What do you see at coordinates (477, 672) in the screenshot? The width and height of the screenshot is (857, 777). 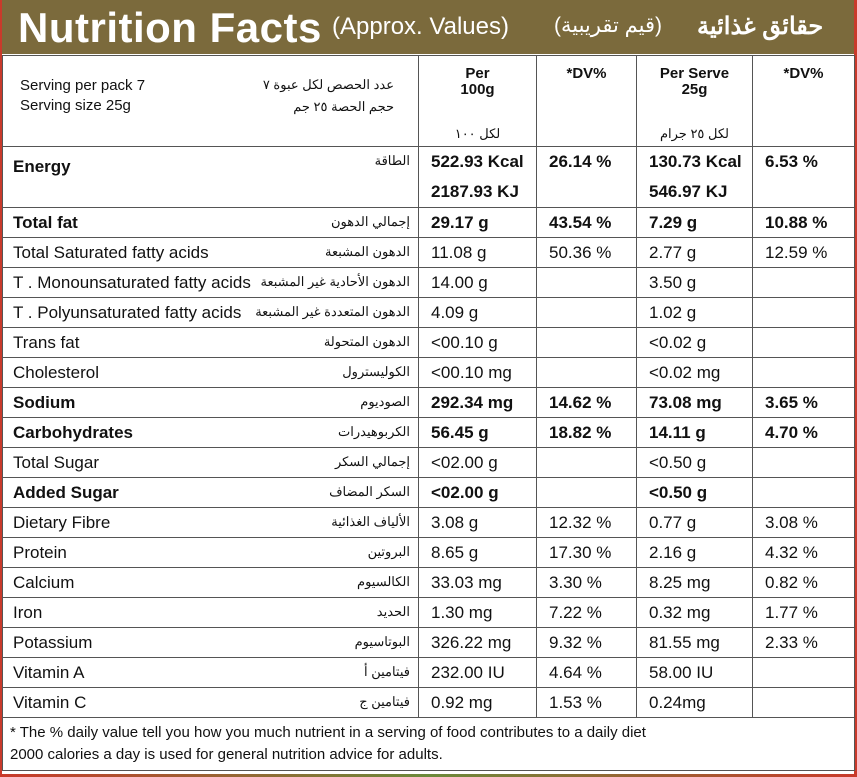 I see `per-100g-value: 232.00 IU` at bounding box center [477, 672].